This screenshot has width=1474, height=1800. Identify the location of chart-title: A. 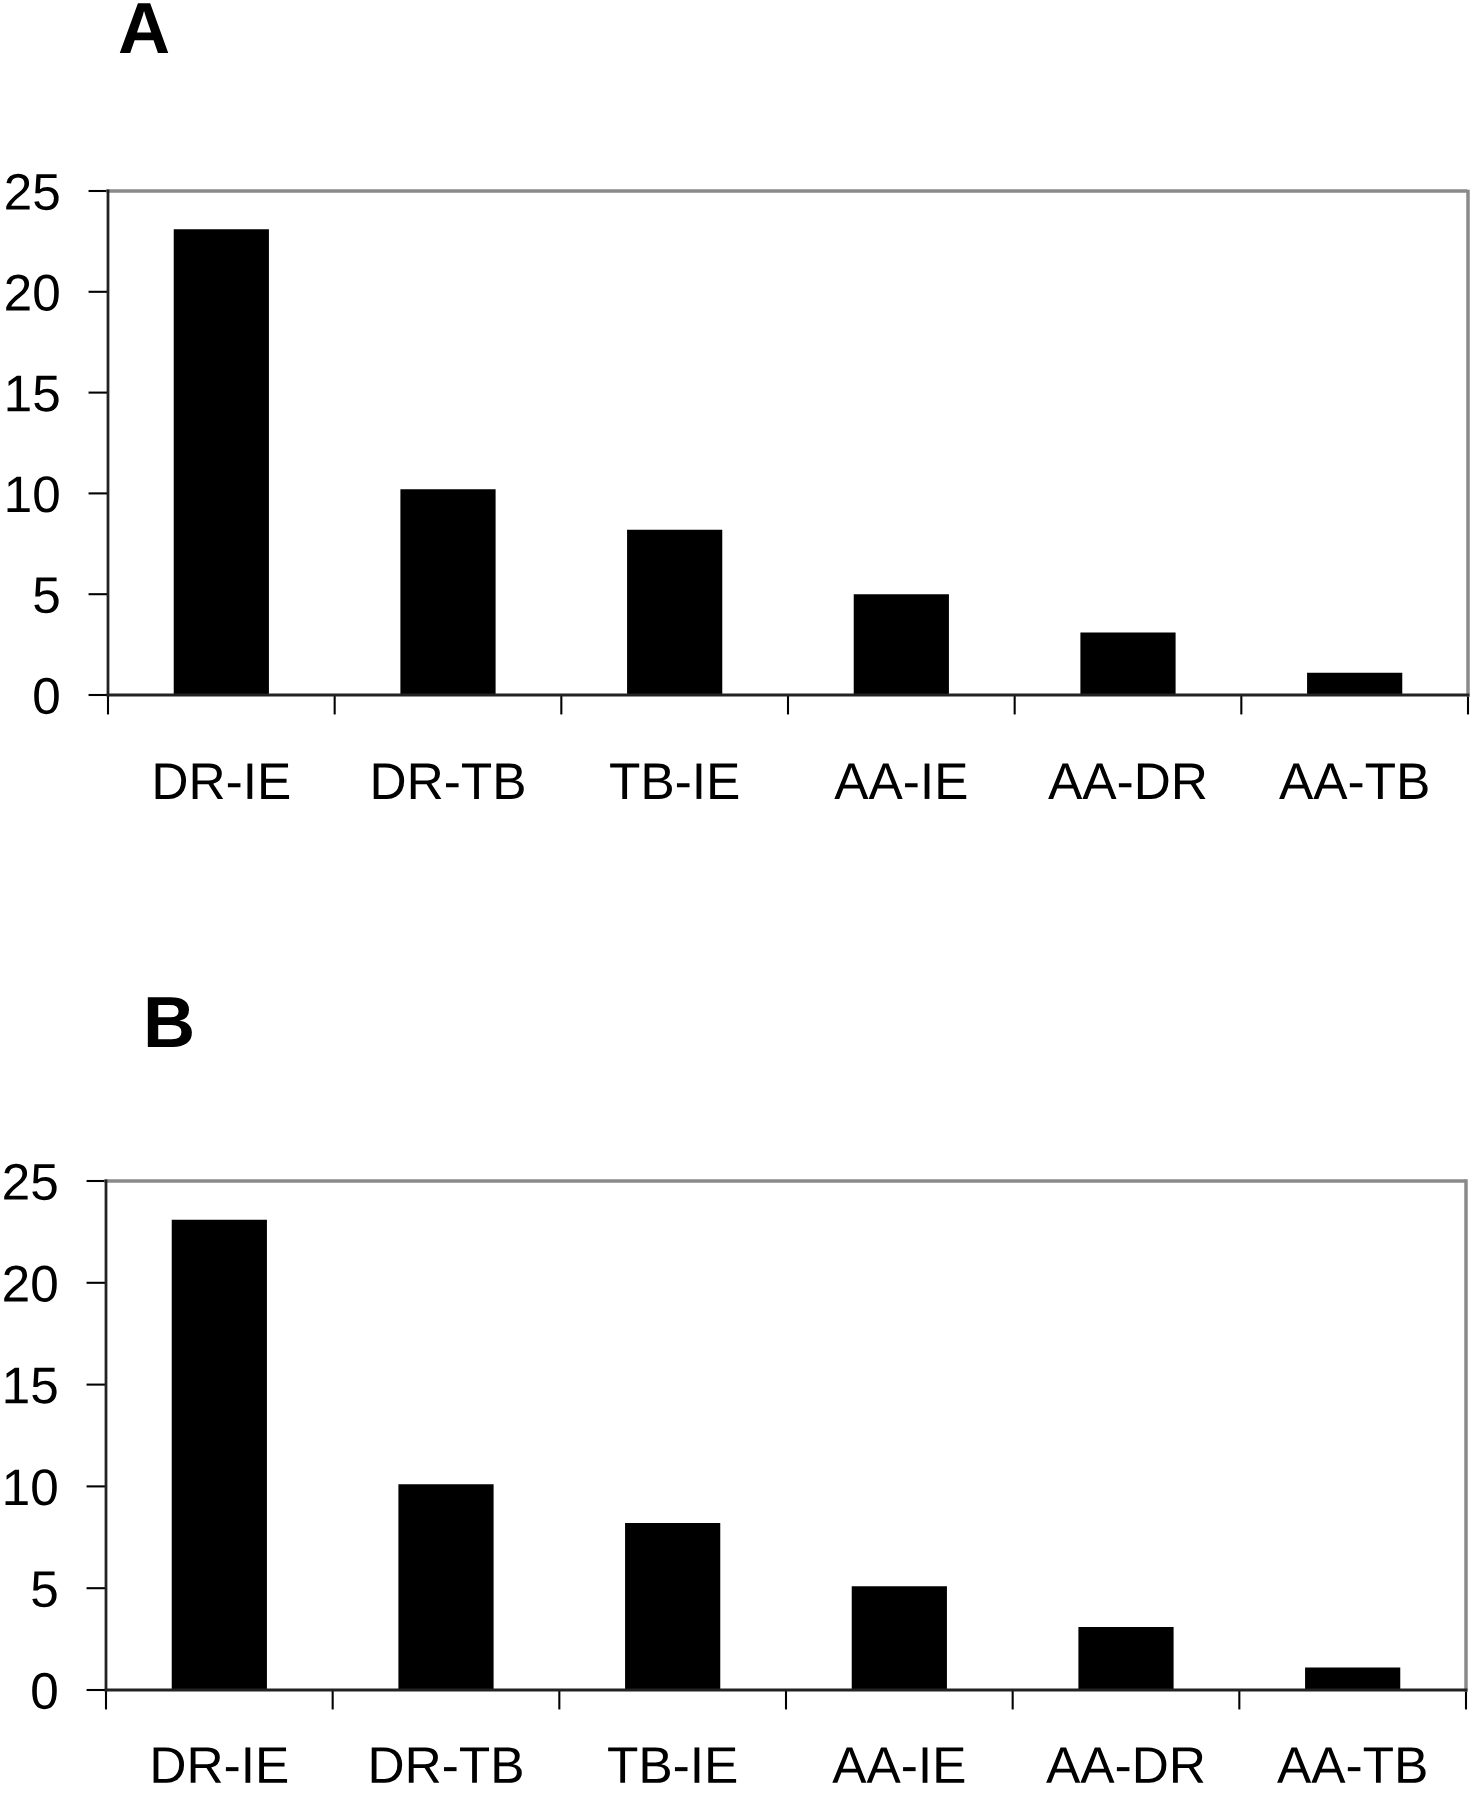
(144, 28).